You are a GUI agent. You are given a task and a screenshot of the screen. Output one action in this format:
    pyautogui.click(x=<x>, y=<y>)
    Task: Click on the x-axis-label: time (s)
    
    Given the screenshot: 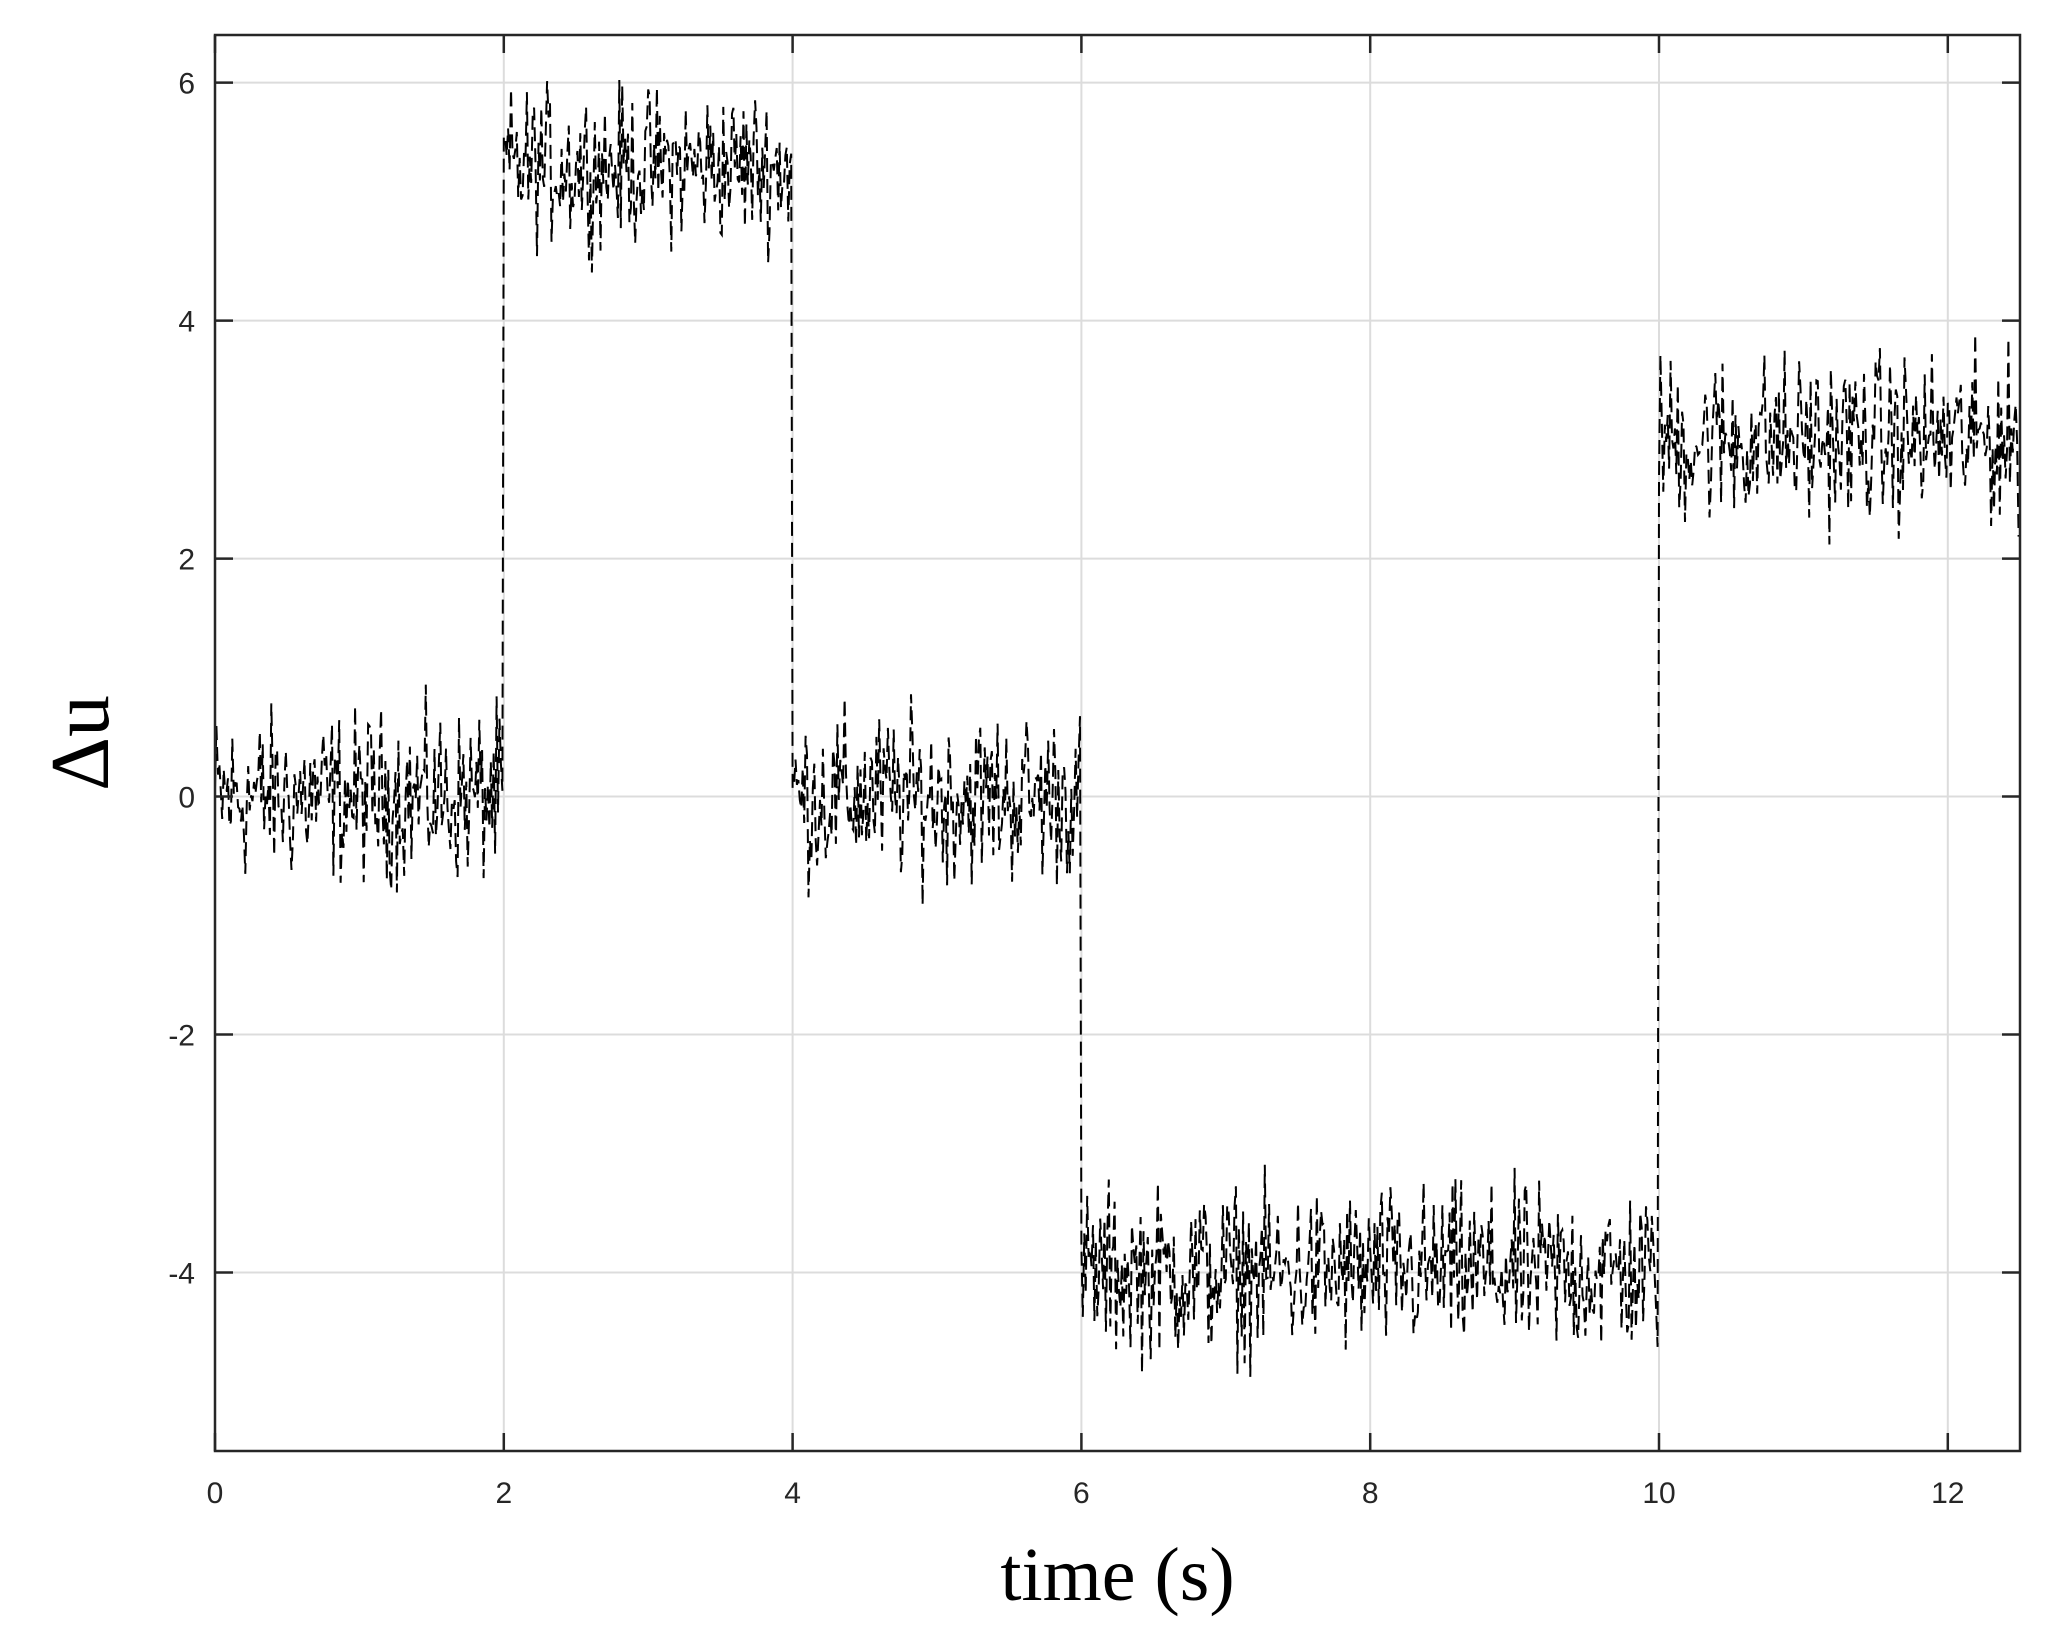 What is the action you would take?
    pyautogui.click(x=1117, y=1575)
    